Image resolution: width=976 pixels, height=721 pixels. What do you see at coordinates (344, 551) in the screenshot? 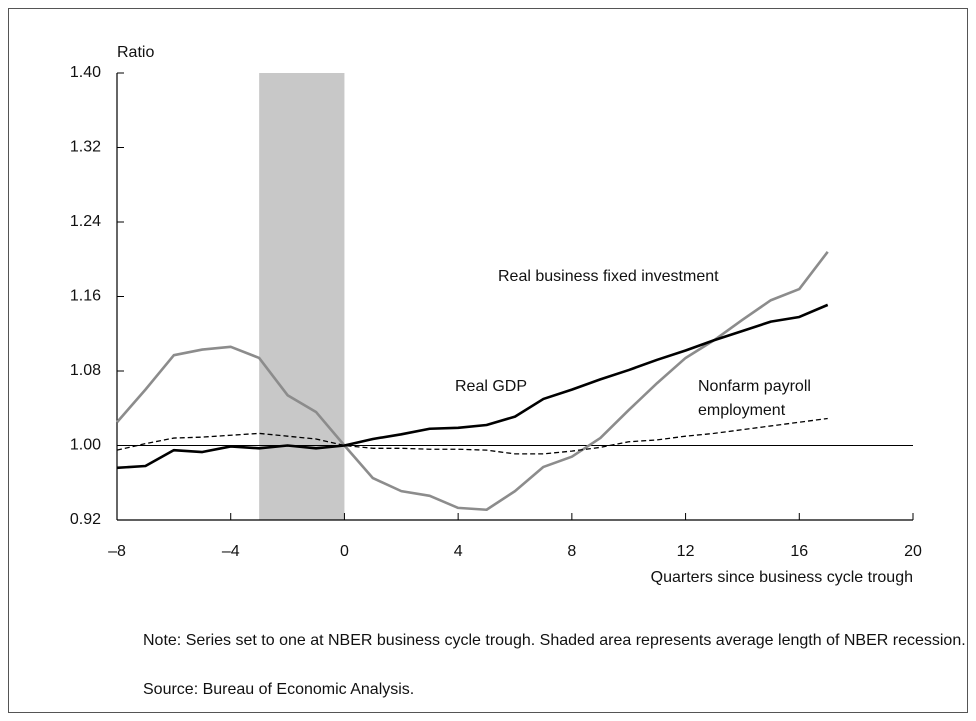
I see `x-tick-label: 0` at bounding box center [344, 551].